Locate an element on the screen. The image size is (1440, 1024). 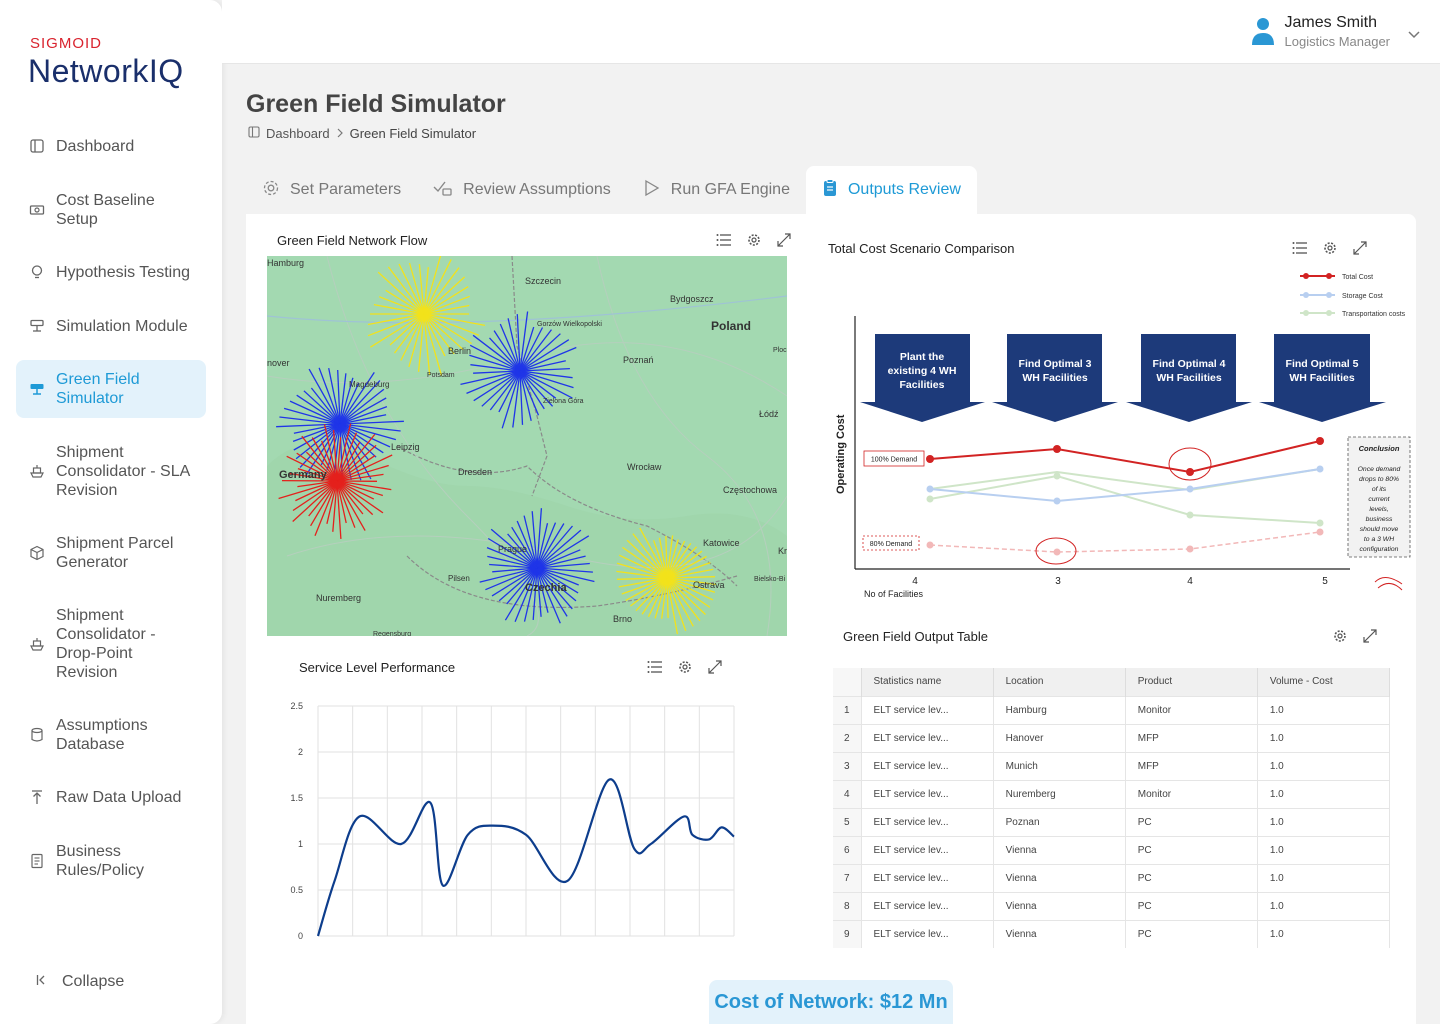
sidebar-item-label: Assumptions Database is located at coordinates (102, 735).